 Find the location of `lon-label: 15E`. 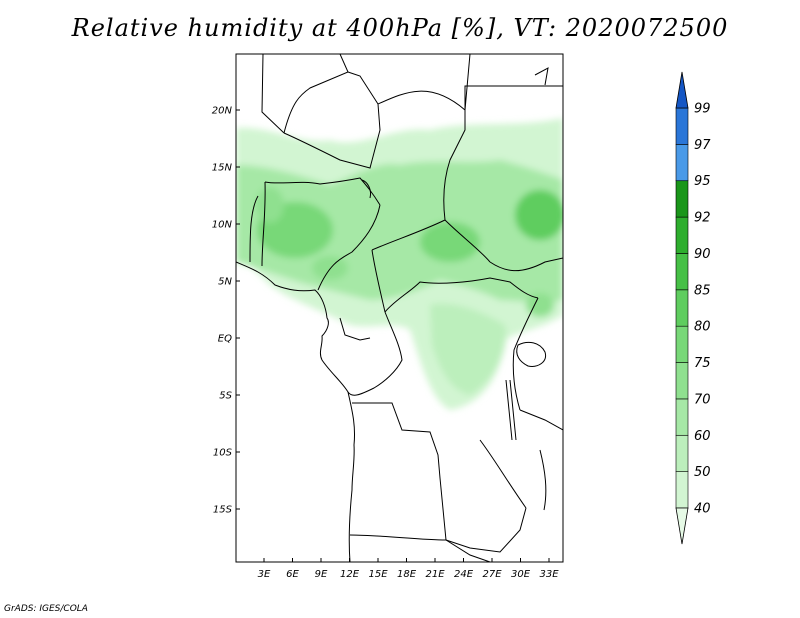

lon-label: 15E is located at coordinates (378, 574).